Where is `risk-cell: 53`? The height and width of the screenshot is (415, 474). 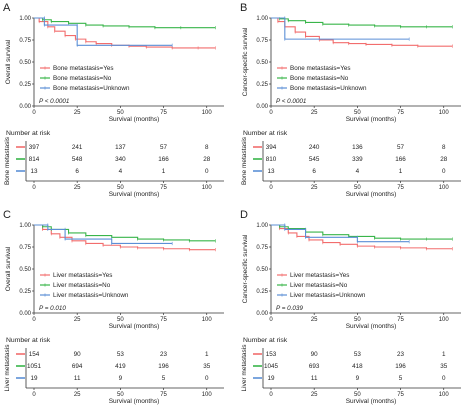 risk-cell: 53 is located at coordinates (121, 354).